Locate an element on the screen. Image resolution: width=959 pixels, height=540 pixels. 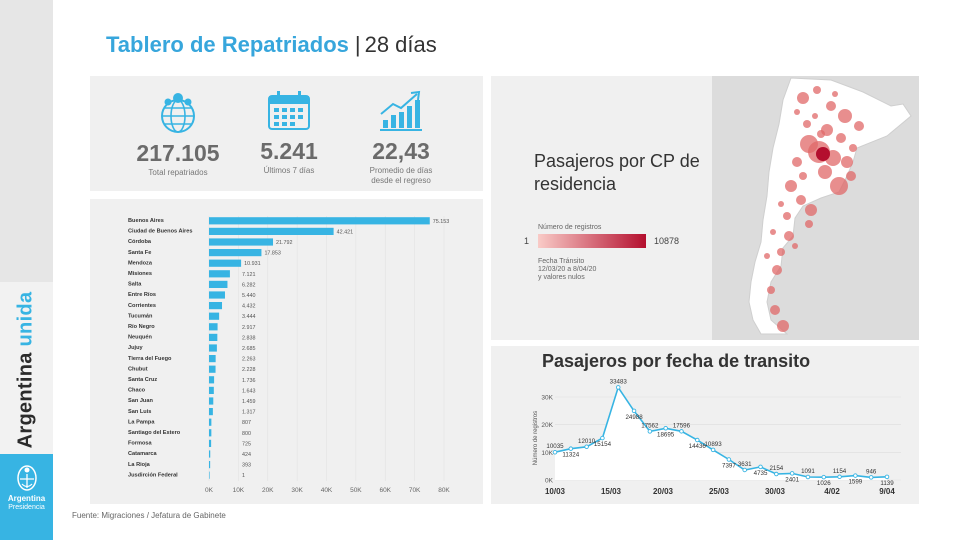
residence-map is located at coordinates (815, 208).